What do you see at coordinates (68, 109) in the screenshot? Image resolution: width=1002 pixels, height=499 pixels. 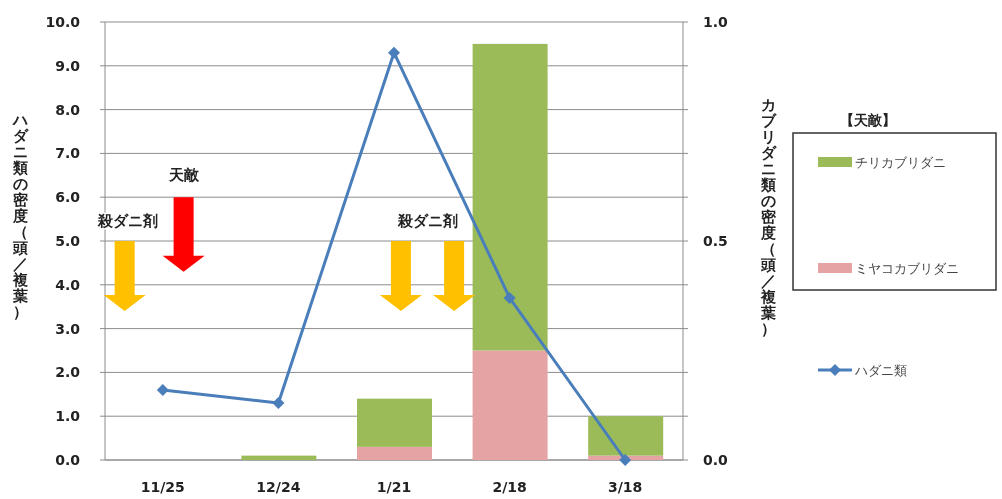 I see `y-tick-label: 8.0` at bounding box center [68, 109].